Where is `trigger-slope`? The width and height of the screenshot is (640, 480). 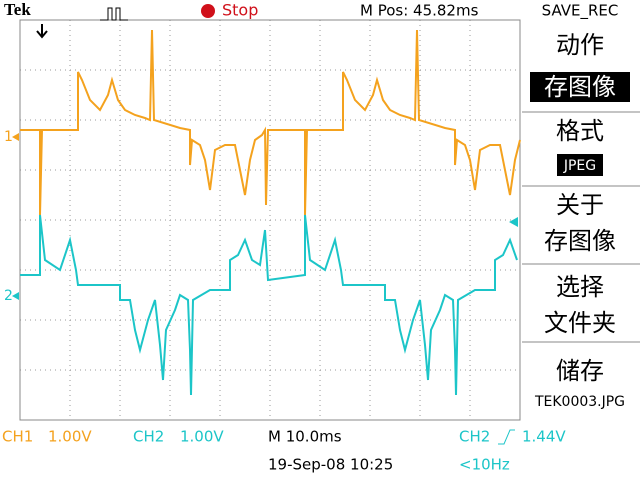
trigger-slope is located at coordinates (506, 437).